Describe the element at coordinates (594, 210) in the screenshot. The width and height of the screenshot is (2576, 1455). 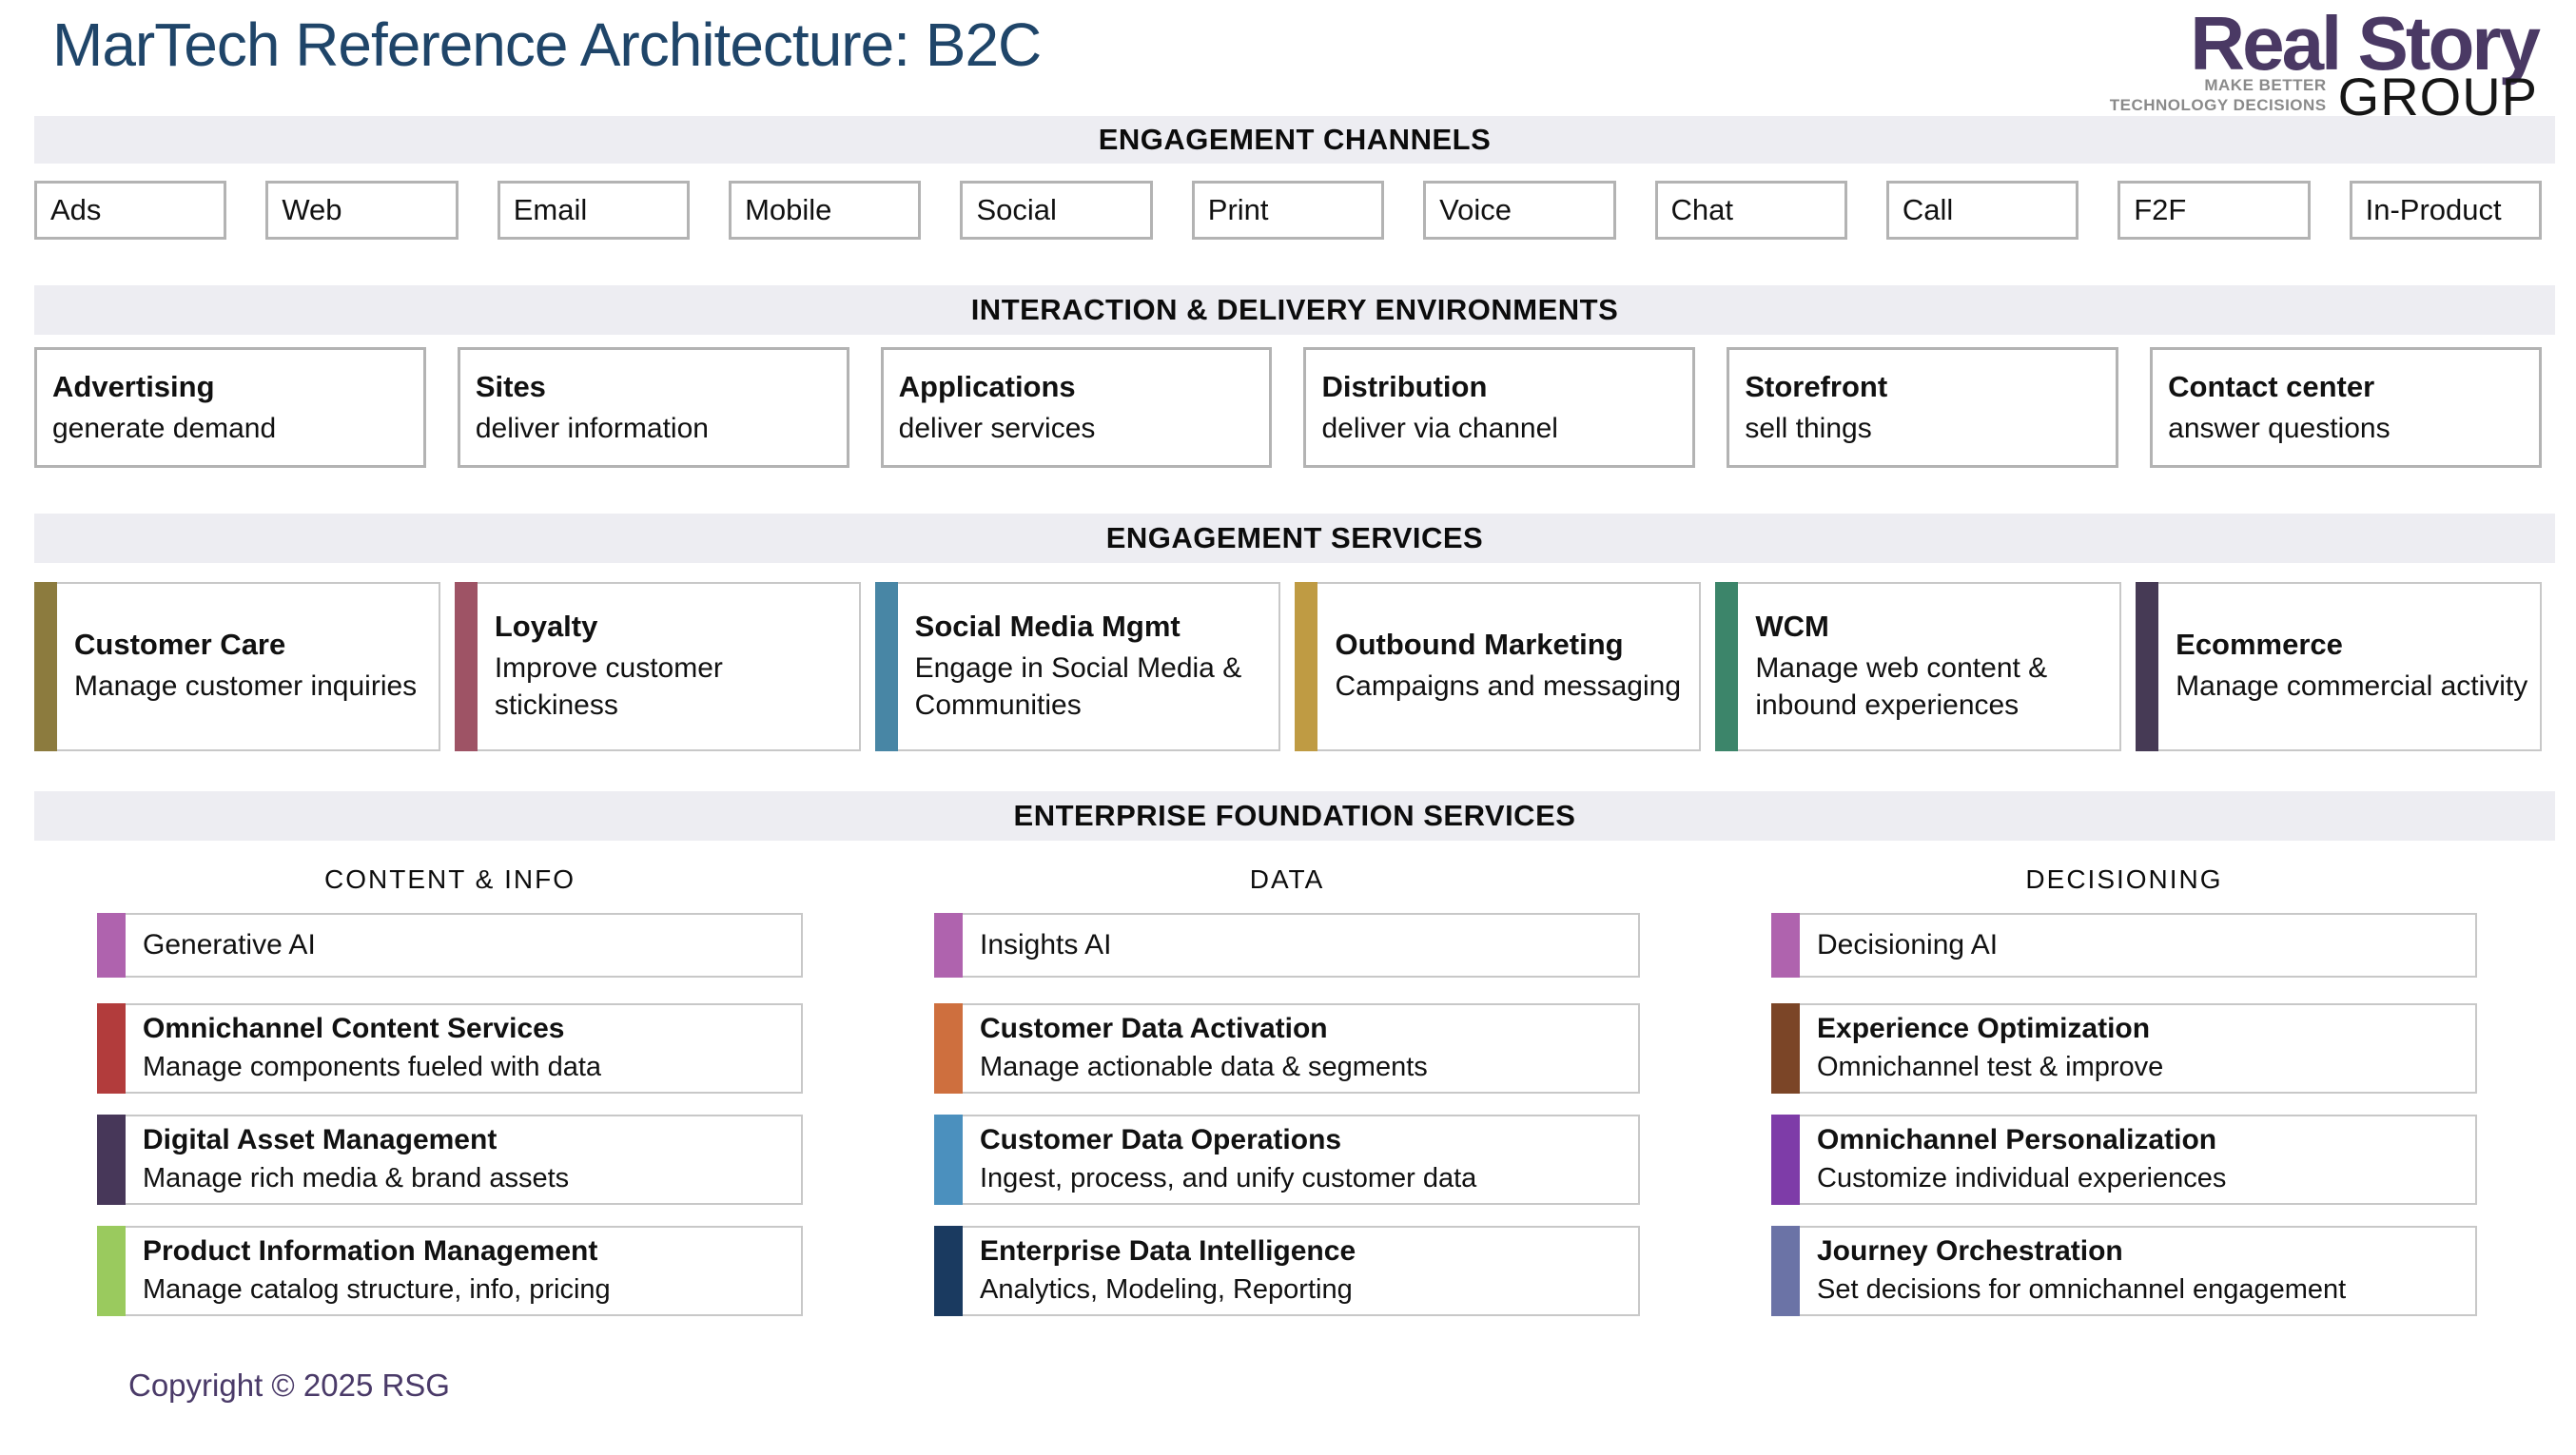
I see `channel-box-email: Email` at that location.